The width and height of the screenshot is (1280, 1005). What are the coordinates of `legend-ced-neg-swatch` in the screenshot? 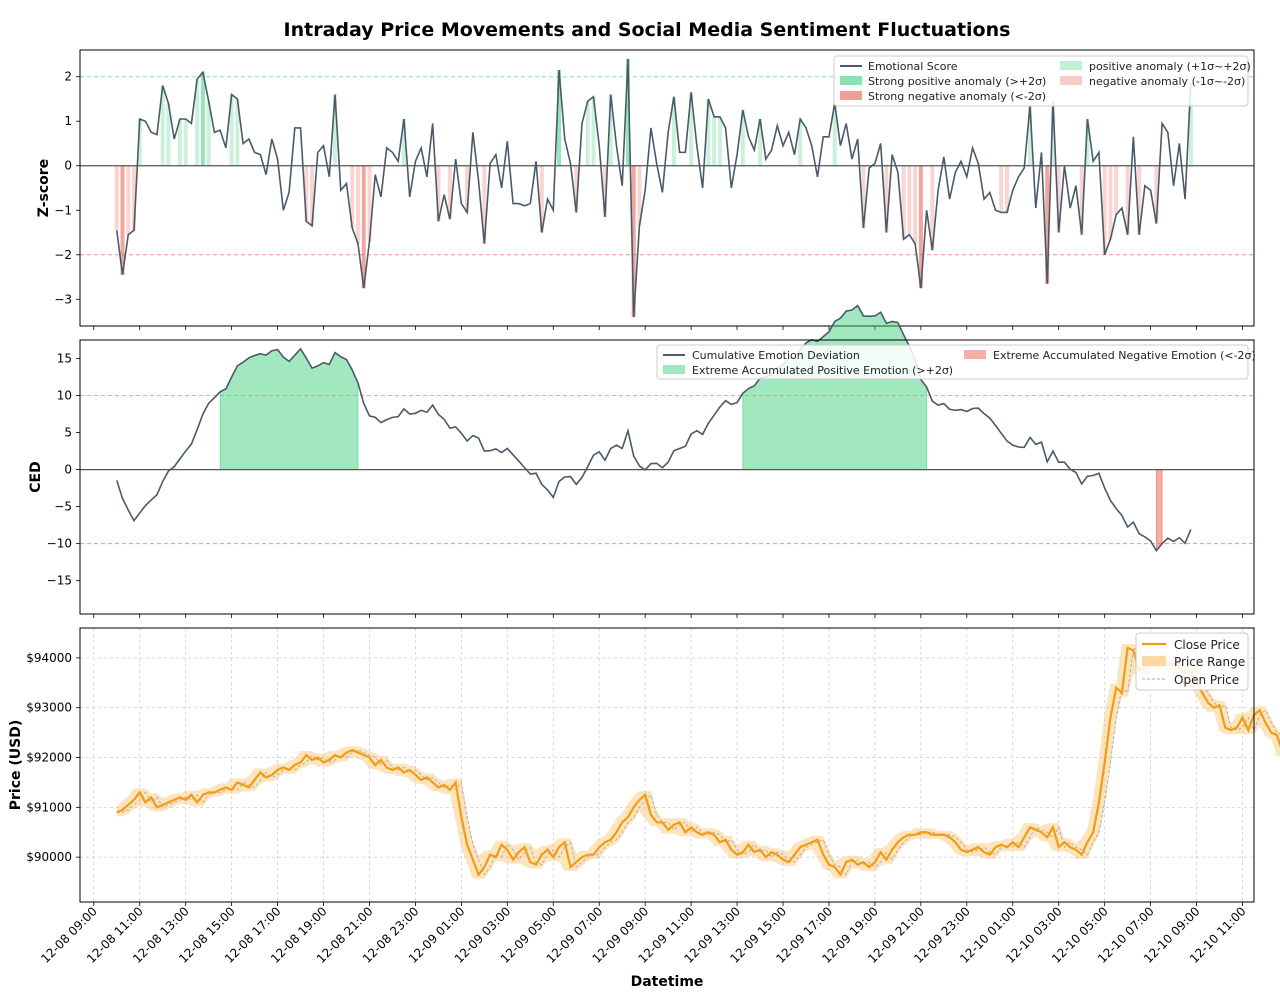 It's located at (975, 354).